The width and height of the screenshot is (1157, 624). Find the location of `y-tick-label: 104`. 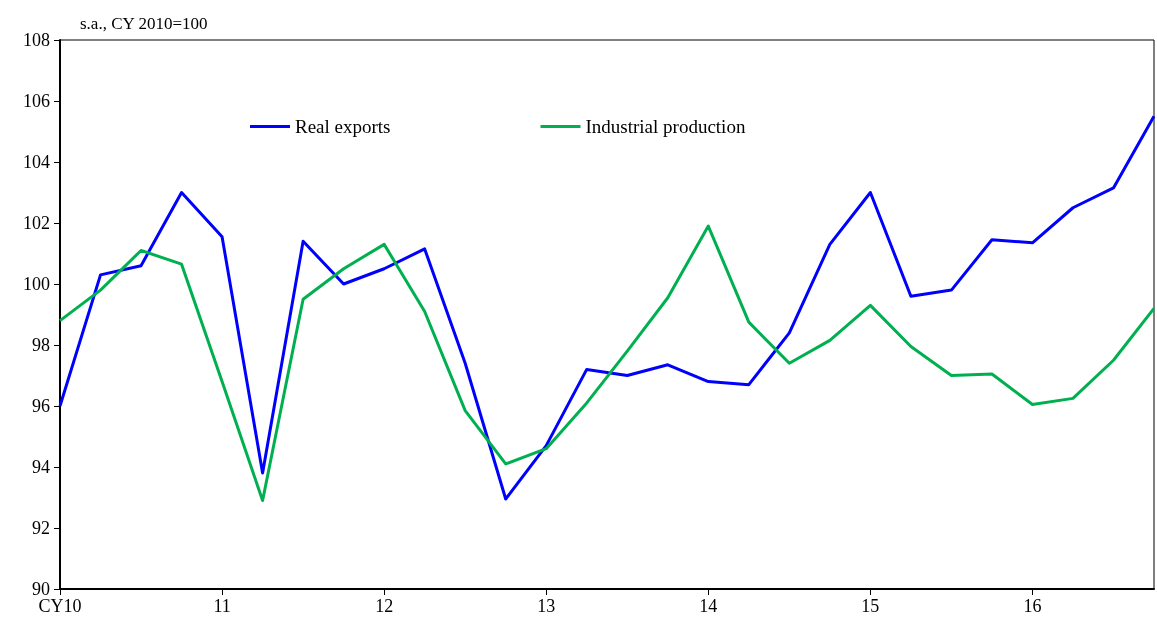

y-tick-label: 104 is located at coordinates (36, 162).